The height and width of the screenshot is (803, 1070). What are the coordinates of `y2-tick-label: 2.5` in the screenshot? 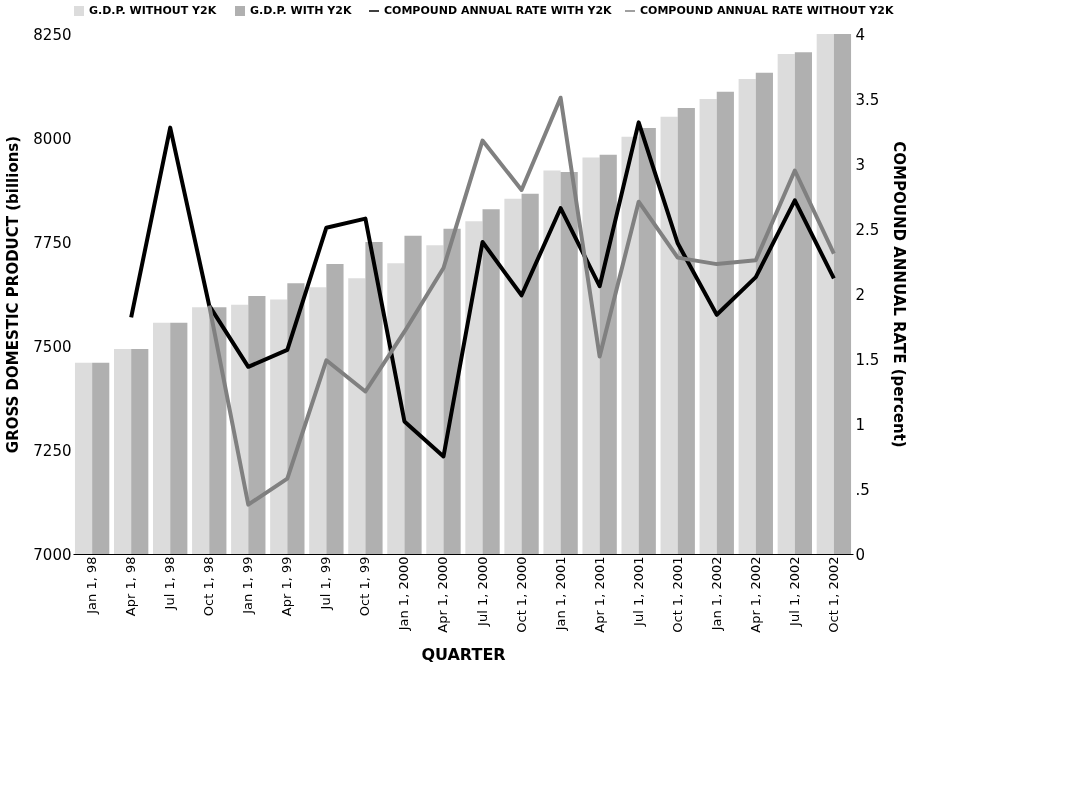 It's located at (867, 229).